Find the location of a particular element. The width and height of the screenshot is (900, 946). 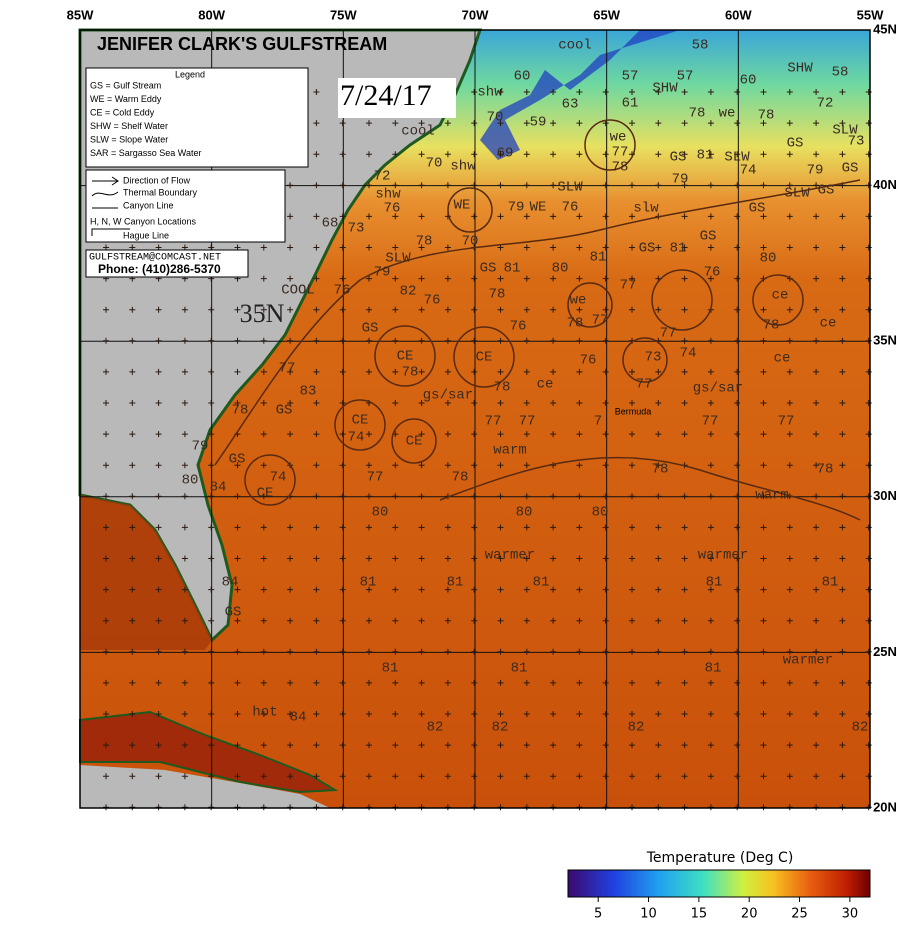

latitude-label: 35N is located at coordinates (885, 340).